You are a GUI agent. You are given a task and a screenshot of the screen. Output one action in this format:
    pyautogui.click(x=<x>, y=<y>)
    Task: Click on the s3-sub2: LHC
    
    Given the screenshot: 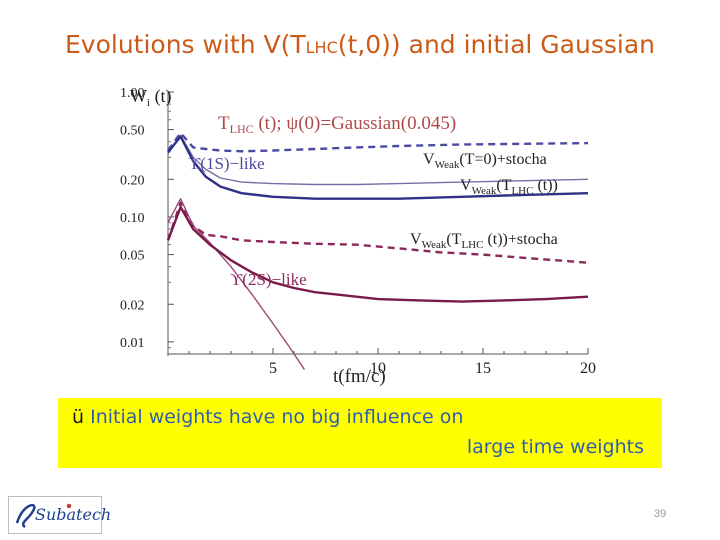 What is the action you would take?
    pyautogui.click(x=472, y=245)
    